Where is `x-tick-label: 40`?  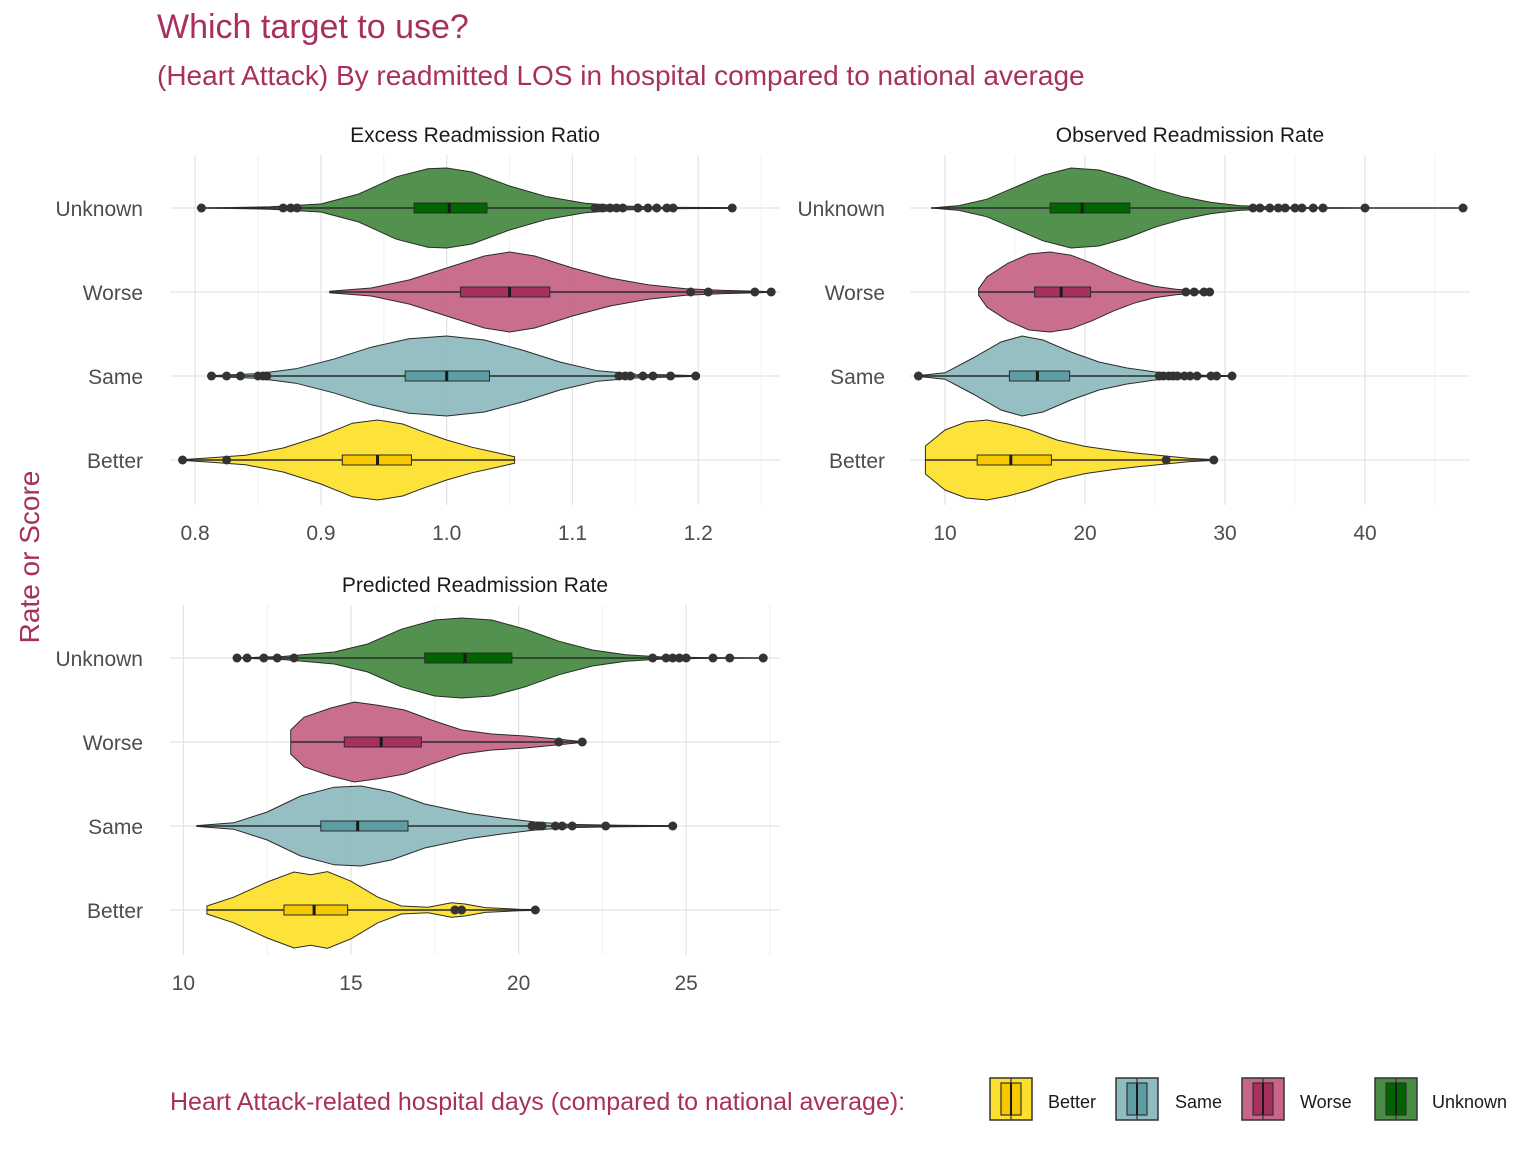
x-tick-label: 40 is located at coordinates (1364, 533).